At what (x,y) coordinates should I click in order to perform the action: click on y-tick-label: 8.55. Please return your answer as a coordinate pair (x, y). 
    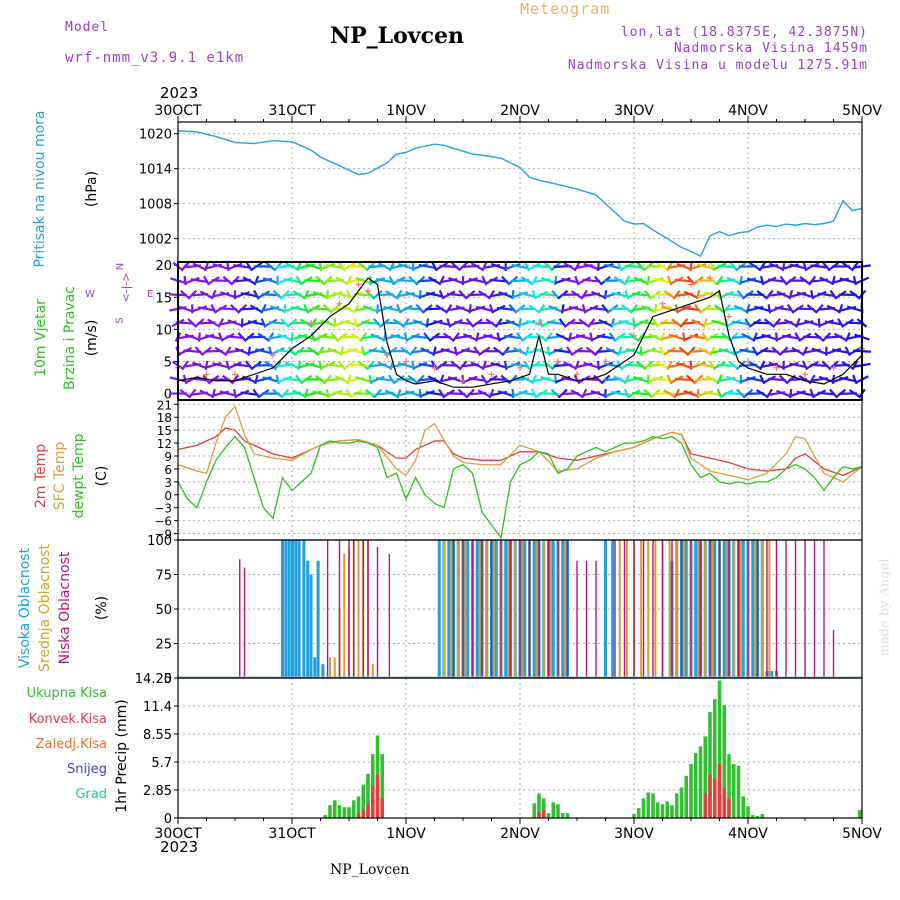
    Looking at the image, I should click on (157, 735).